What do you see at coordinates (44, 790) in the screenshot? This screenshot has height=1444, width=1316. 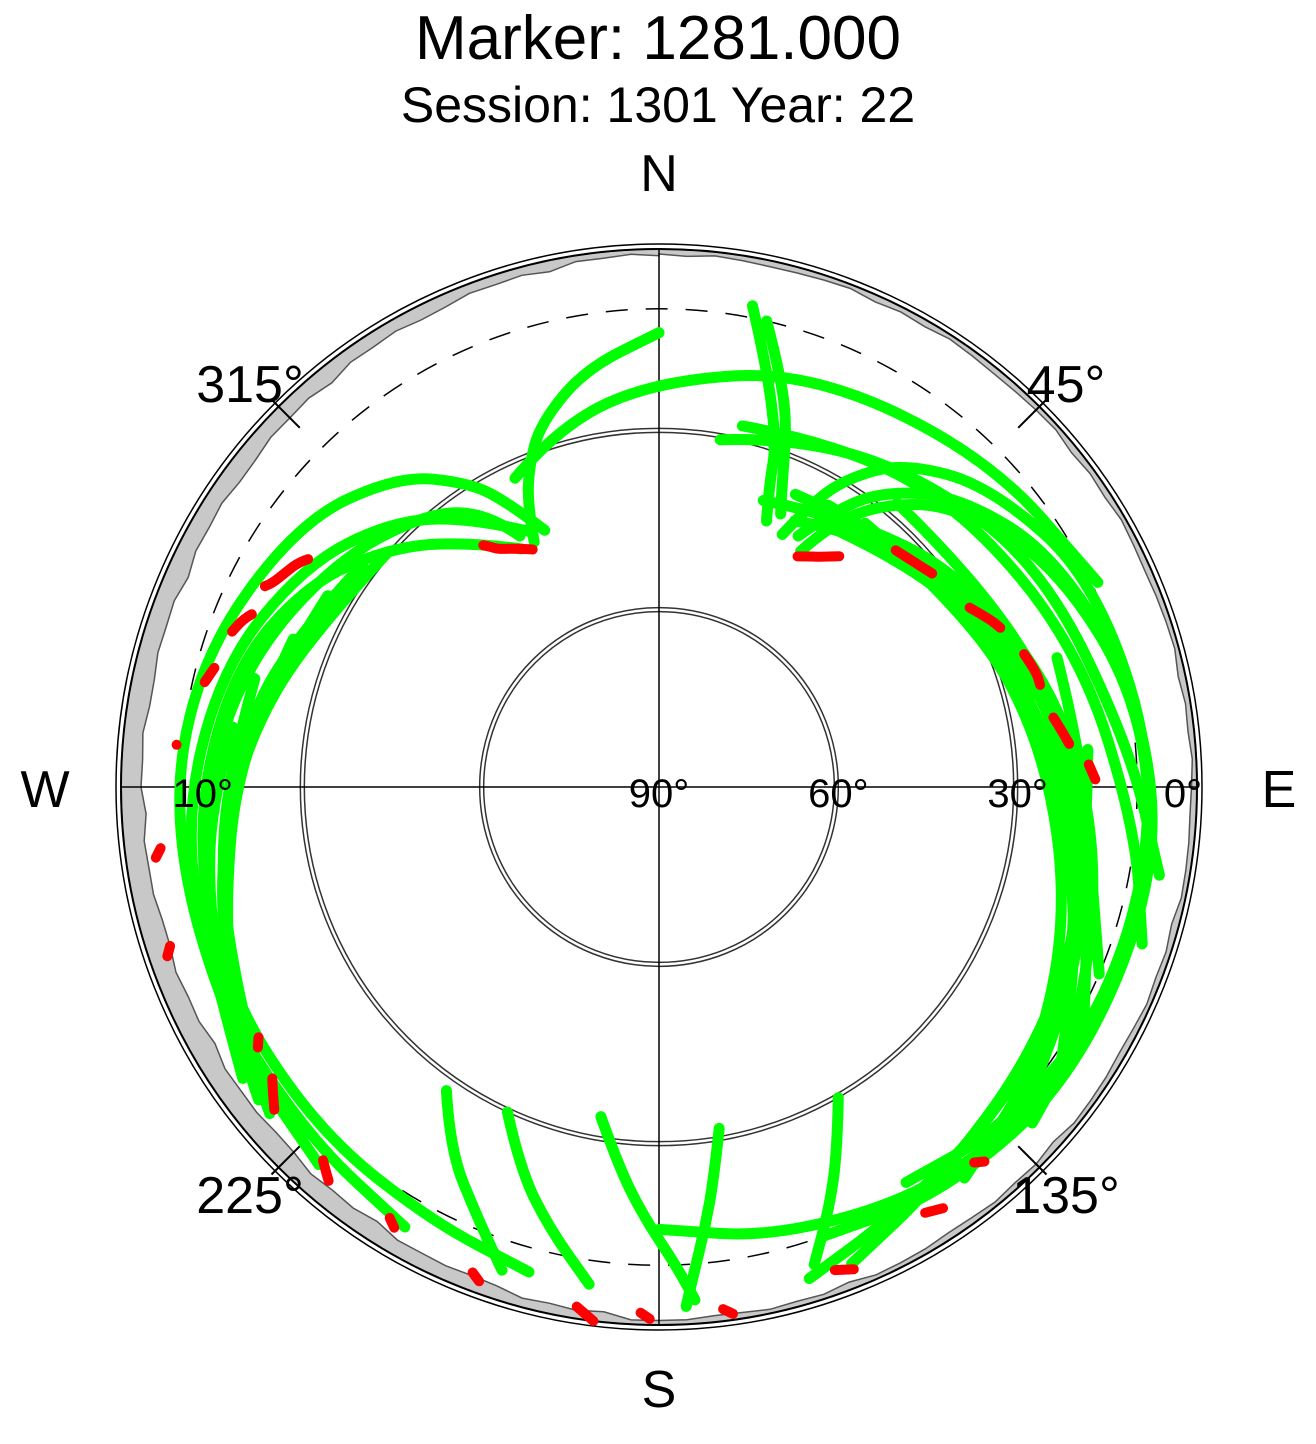 I see `compass-west: W` at bounding box center [44, 790].